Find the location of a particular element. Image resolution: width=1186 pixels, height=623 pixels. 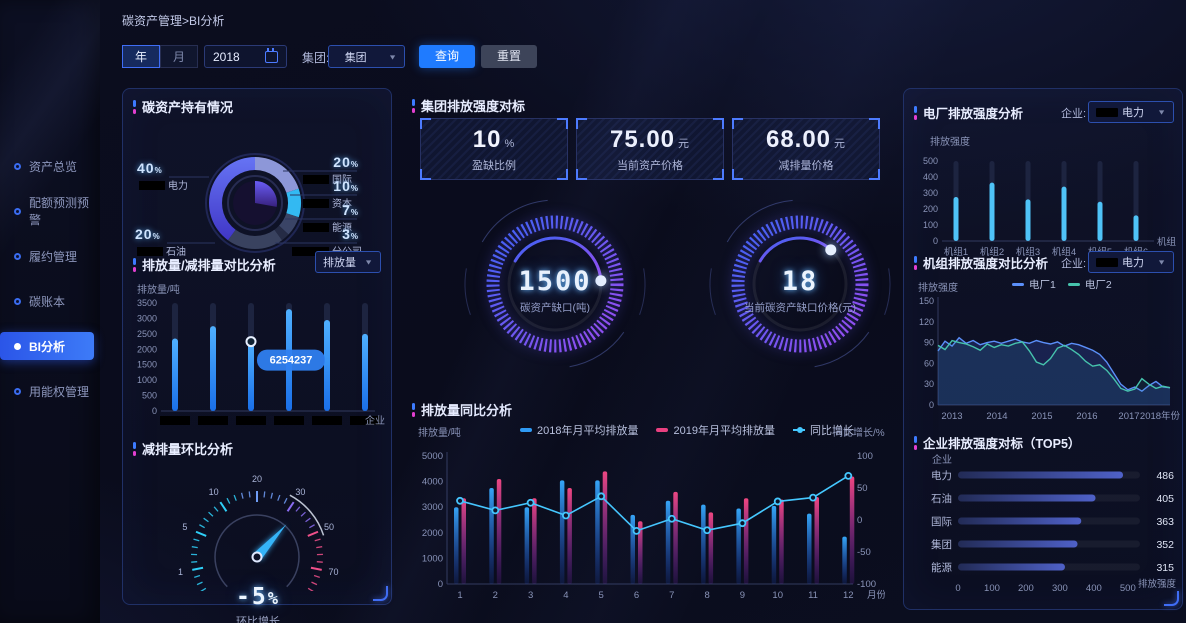

yoy-y2-axis-title: 同比增长/% is located at coordinates (859, 433).